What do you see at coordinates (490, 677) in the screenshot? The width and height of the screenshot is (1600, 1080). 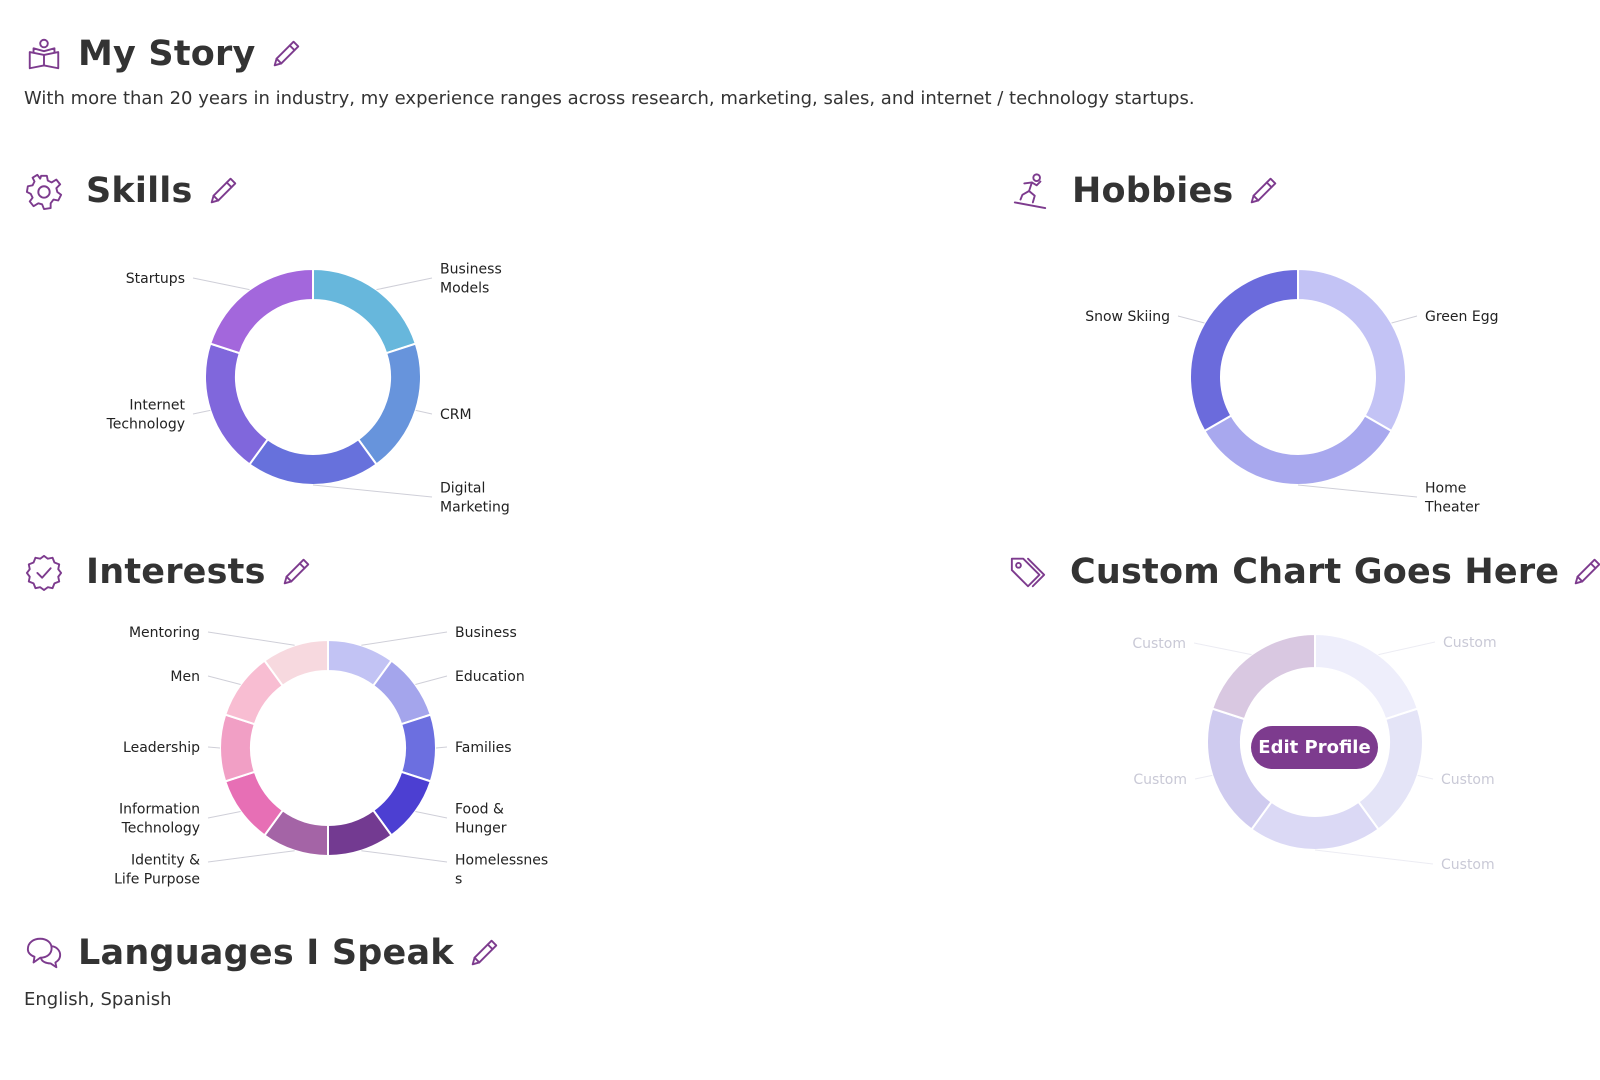 I see `chart-label: Education` at bounding box center [490, 677].